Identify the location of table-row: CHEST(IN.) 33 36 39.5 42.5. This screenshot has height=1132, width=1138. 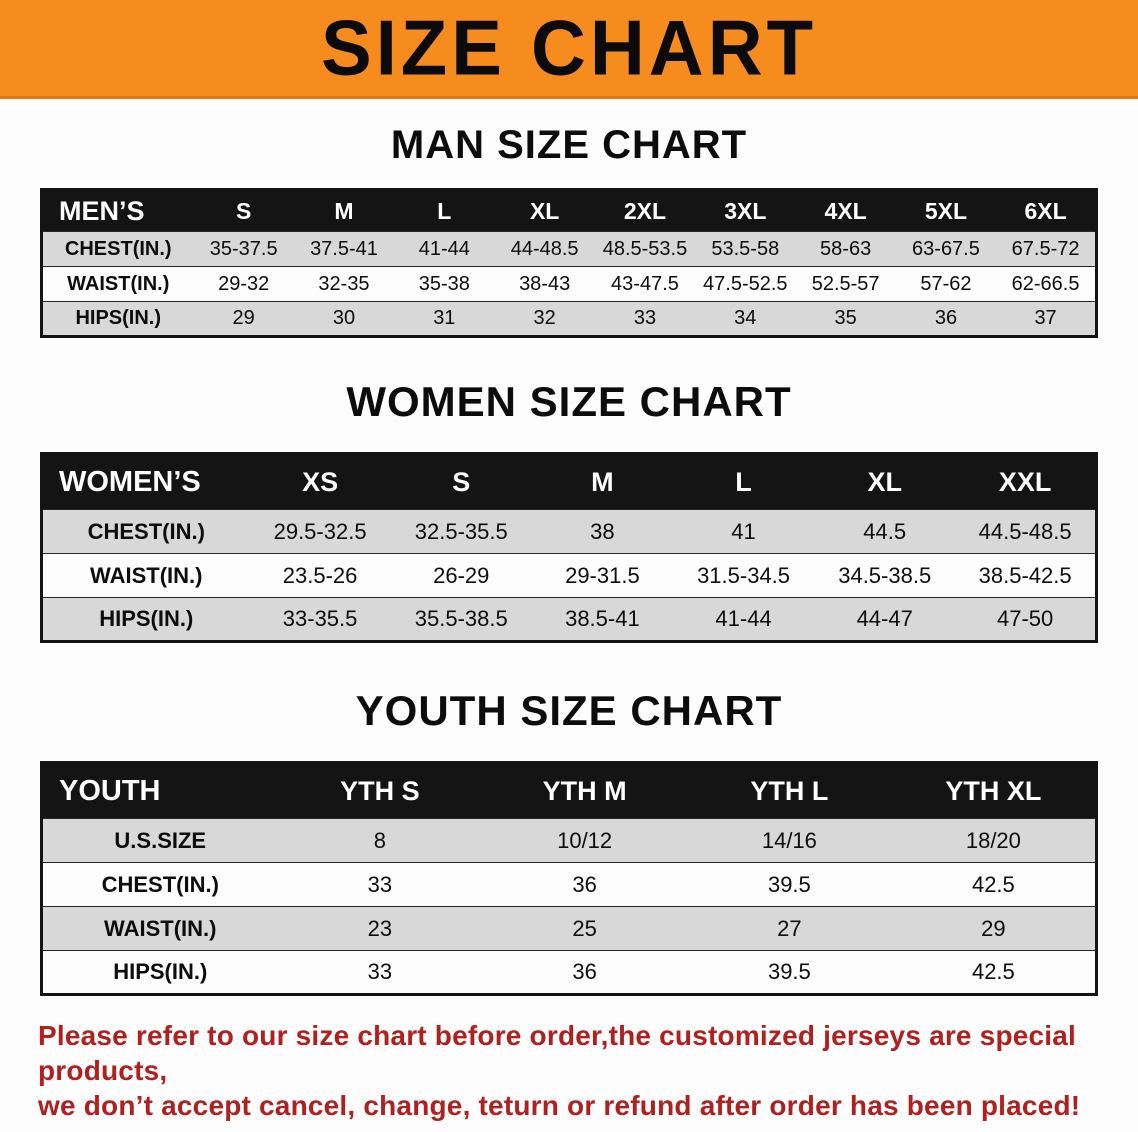
(569, 884).